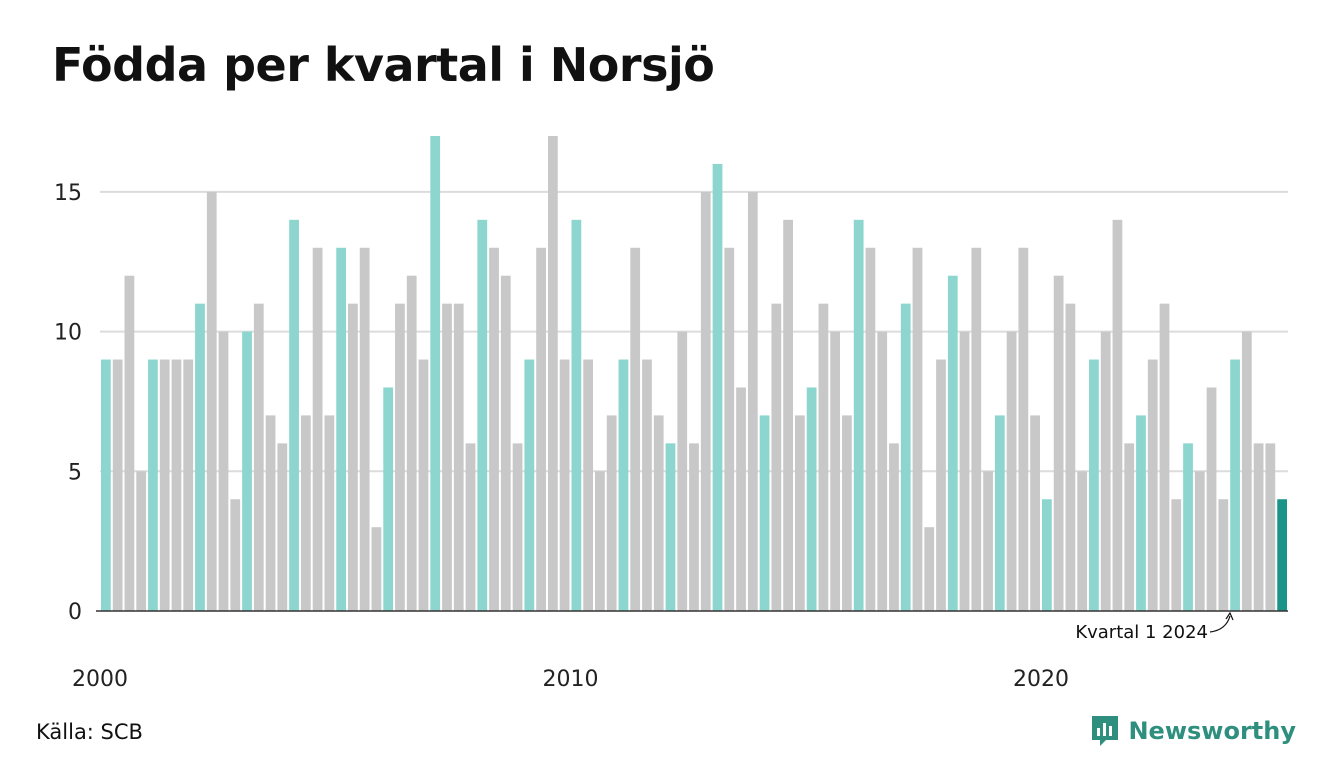 The width and height of the screenshot is (1340, 780). Describe the element at coordinates (1220, 624) in the screenshot. I see `annotation-arrow` at that location.